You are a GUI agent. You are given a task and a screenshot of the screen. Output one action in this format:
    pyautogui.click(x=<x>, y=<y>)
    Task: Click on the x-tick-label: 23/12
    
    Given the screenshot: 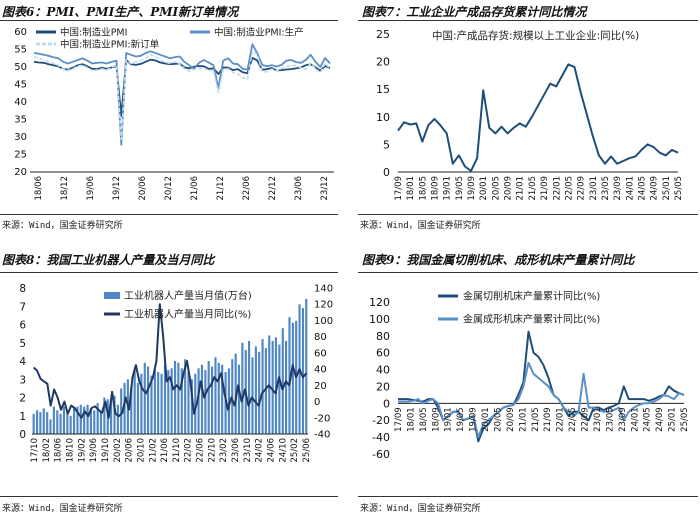 What is the action you would take?
    pyautogui.click(x=325, y=188)
    